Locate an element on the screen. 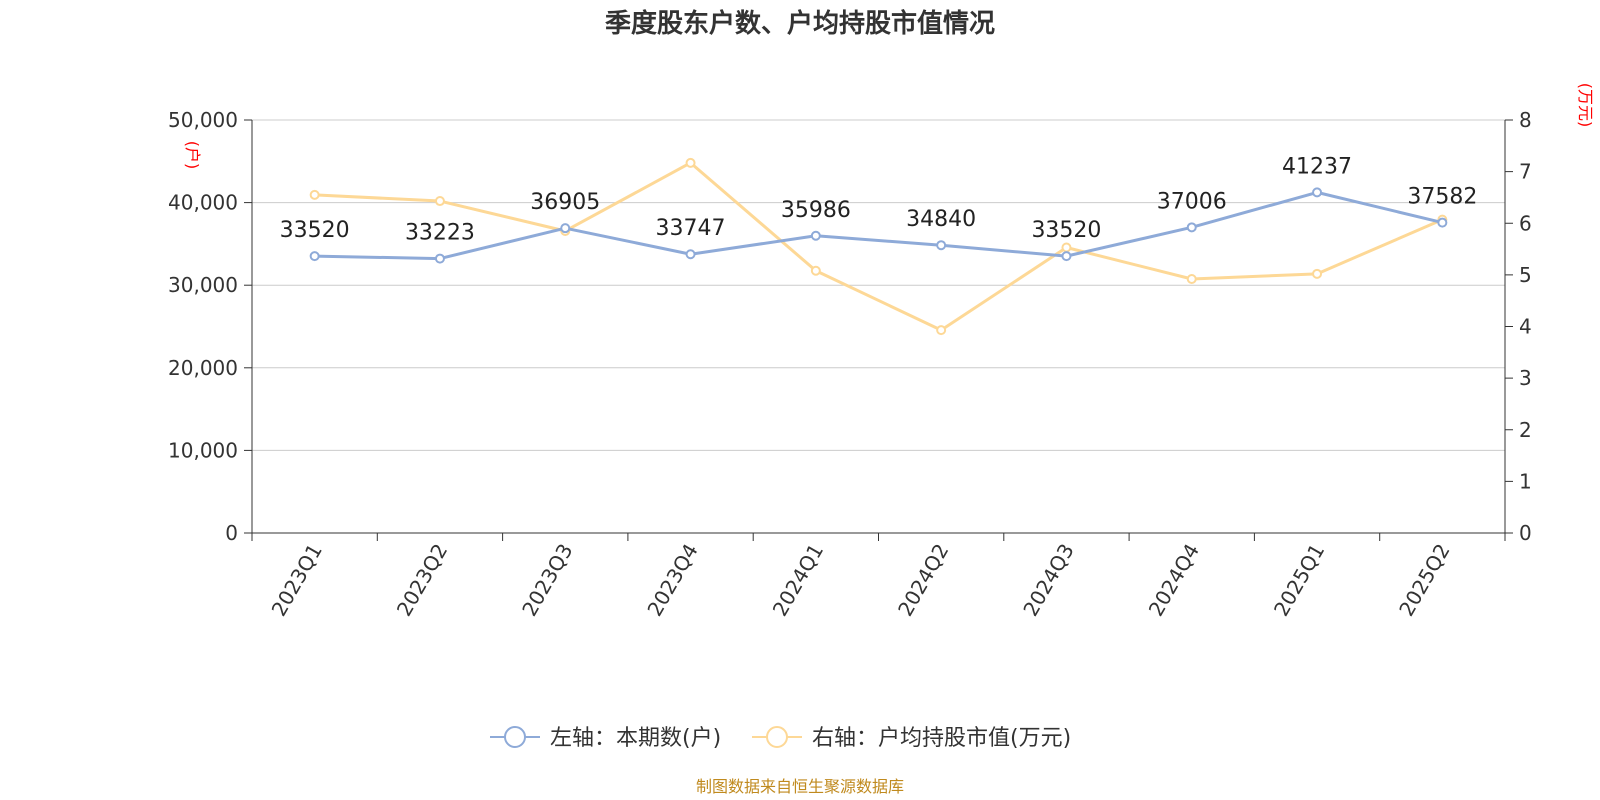  left-tick-label: 10,000 is located at coordinates (203, 450).